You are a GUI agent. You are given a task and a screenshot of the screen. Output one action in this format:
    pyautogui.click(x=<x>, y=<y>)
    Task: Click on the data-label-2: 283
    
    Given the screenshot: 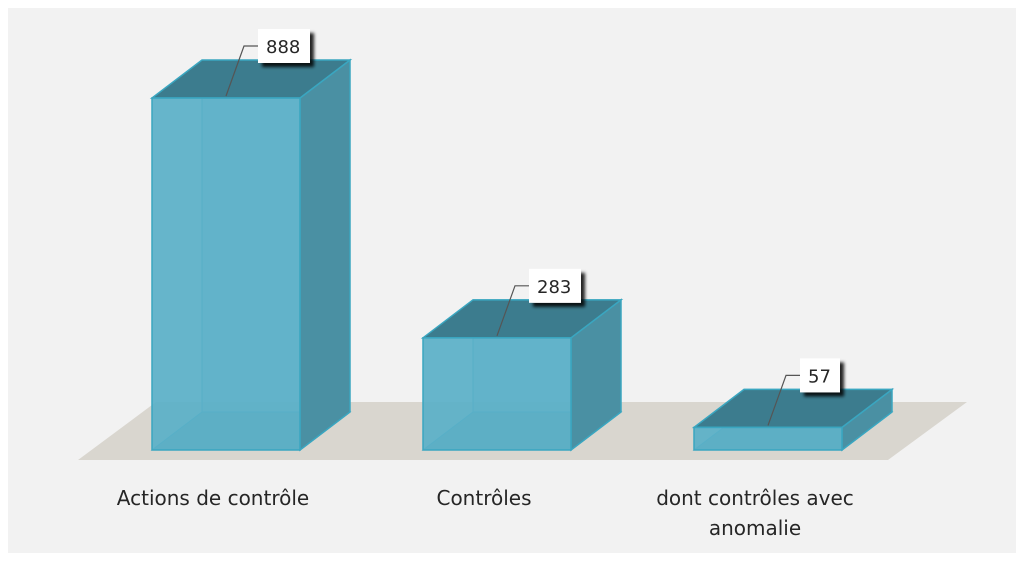 What is the action you would take?
    pyautogui.click(x=538, y=302)
    